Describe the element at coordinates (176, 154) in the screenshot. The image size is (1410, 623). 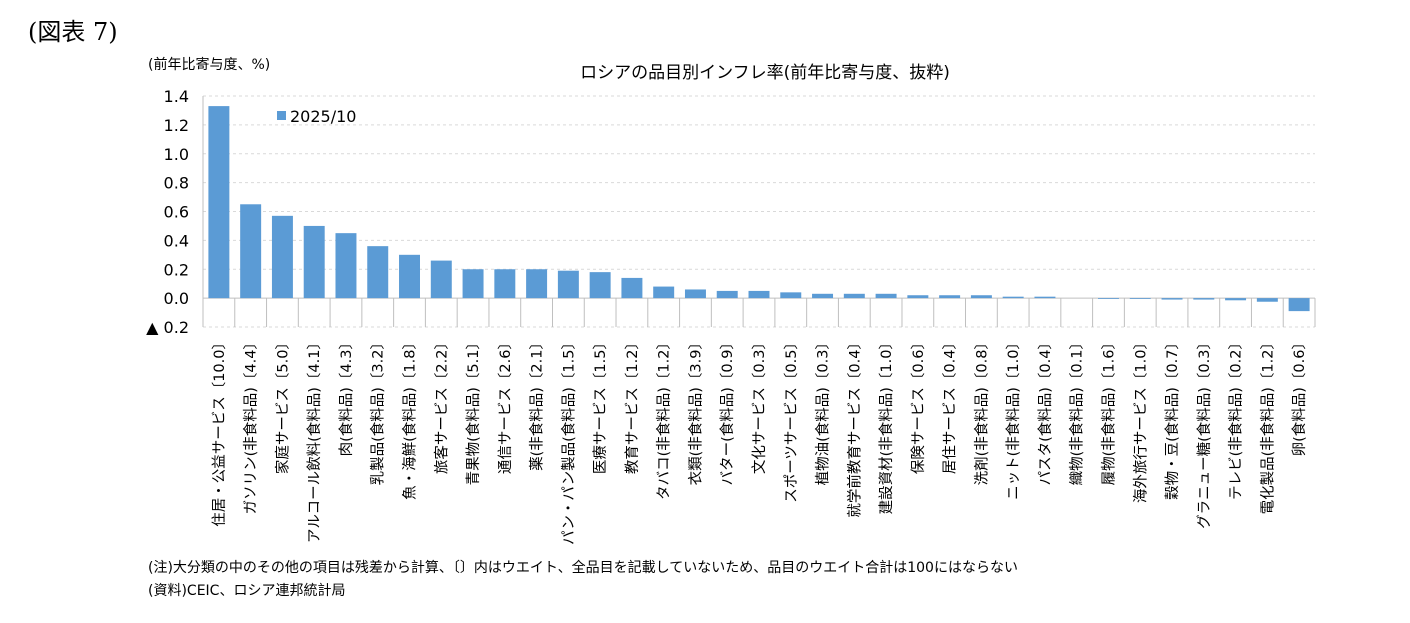
I see `y-tick-label: 1.0` at that location.